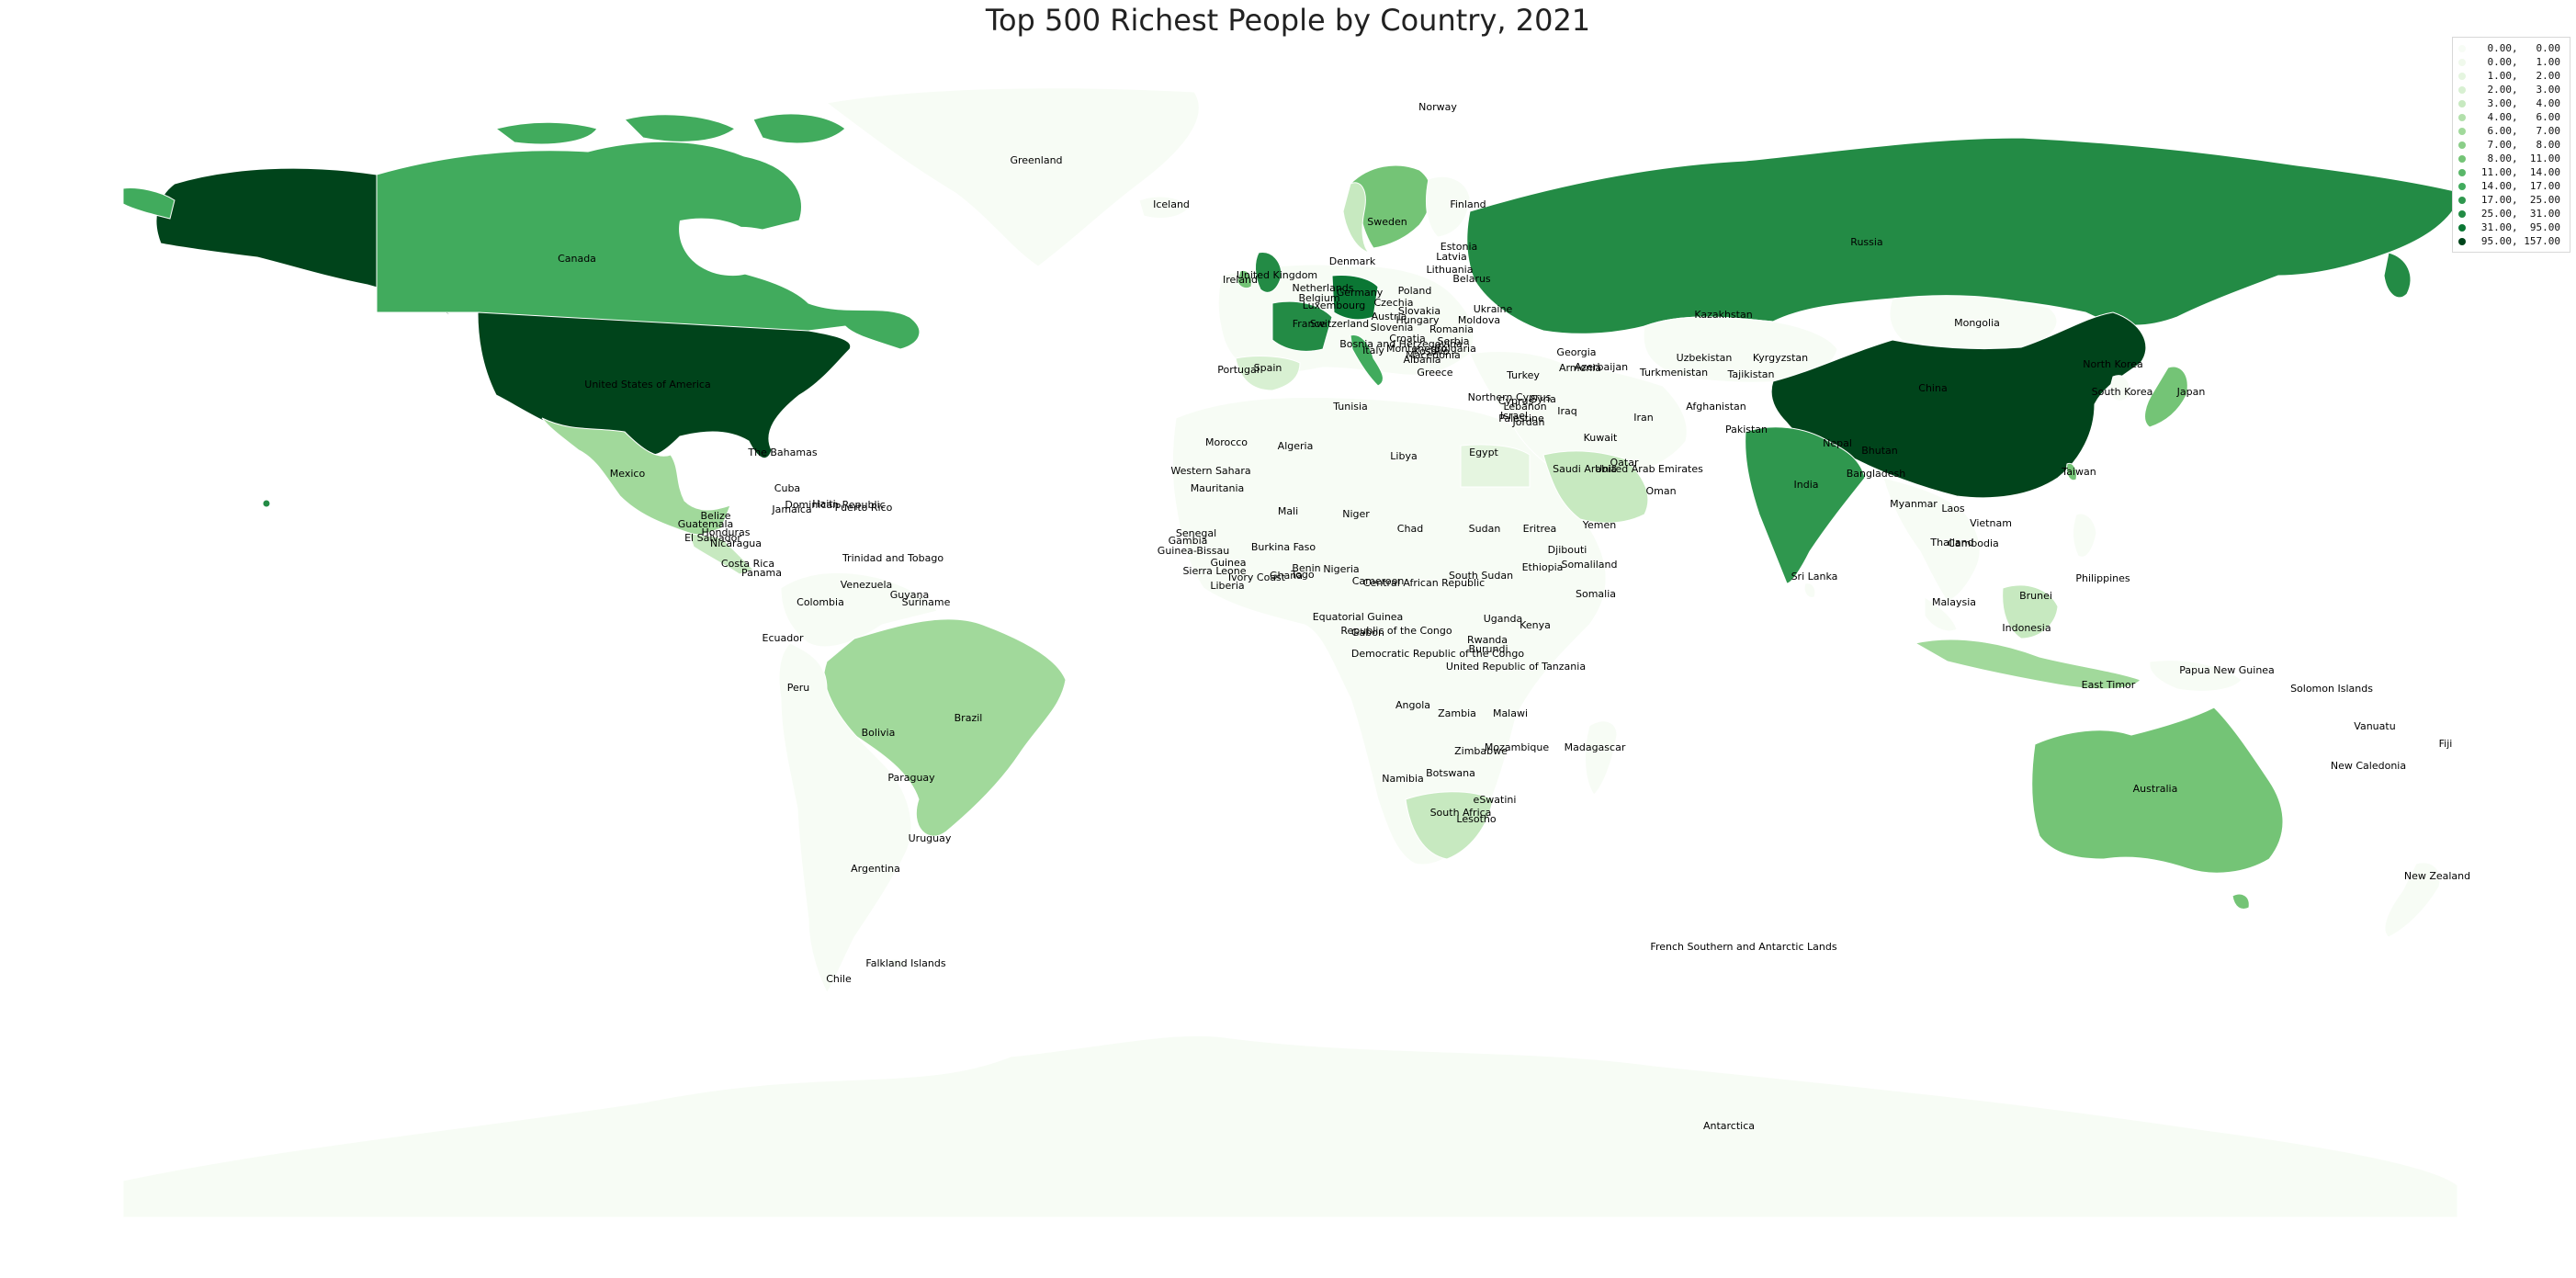 The width and height of the screenshot is (2576, 1278). What do you see at coordinates (1373, 350) in the screenshot?
I see `country-label: Italy` at bounding box center [1373, 350].